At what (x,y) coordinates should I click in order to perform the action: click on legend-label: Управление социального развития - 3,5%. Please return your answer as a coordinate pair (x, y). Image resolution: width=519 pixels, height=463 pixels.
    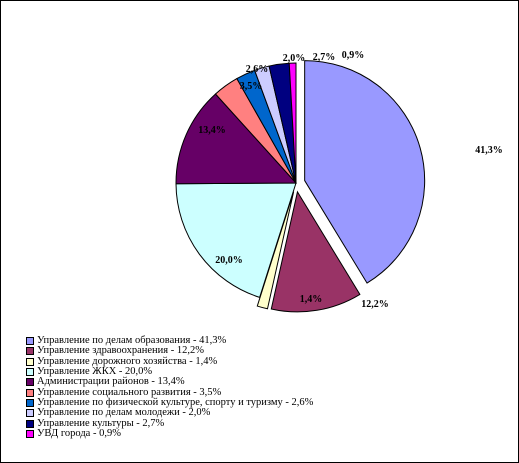
    Looking at the image, I should click on (129, 392).